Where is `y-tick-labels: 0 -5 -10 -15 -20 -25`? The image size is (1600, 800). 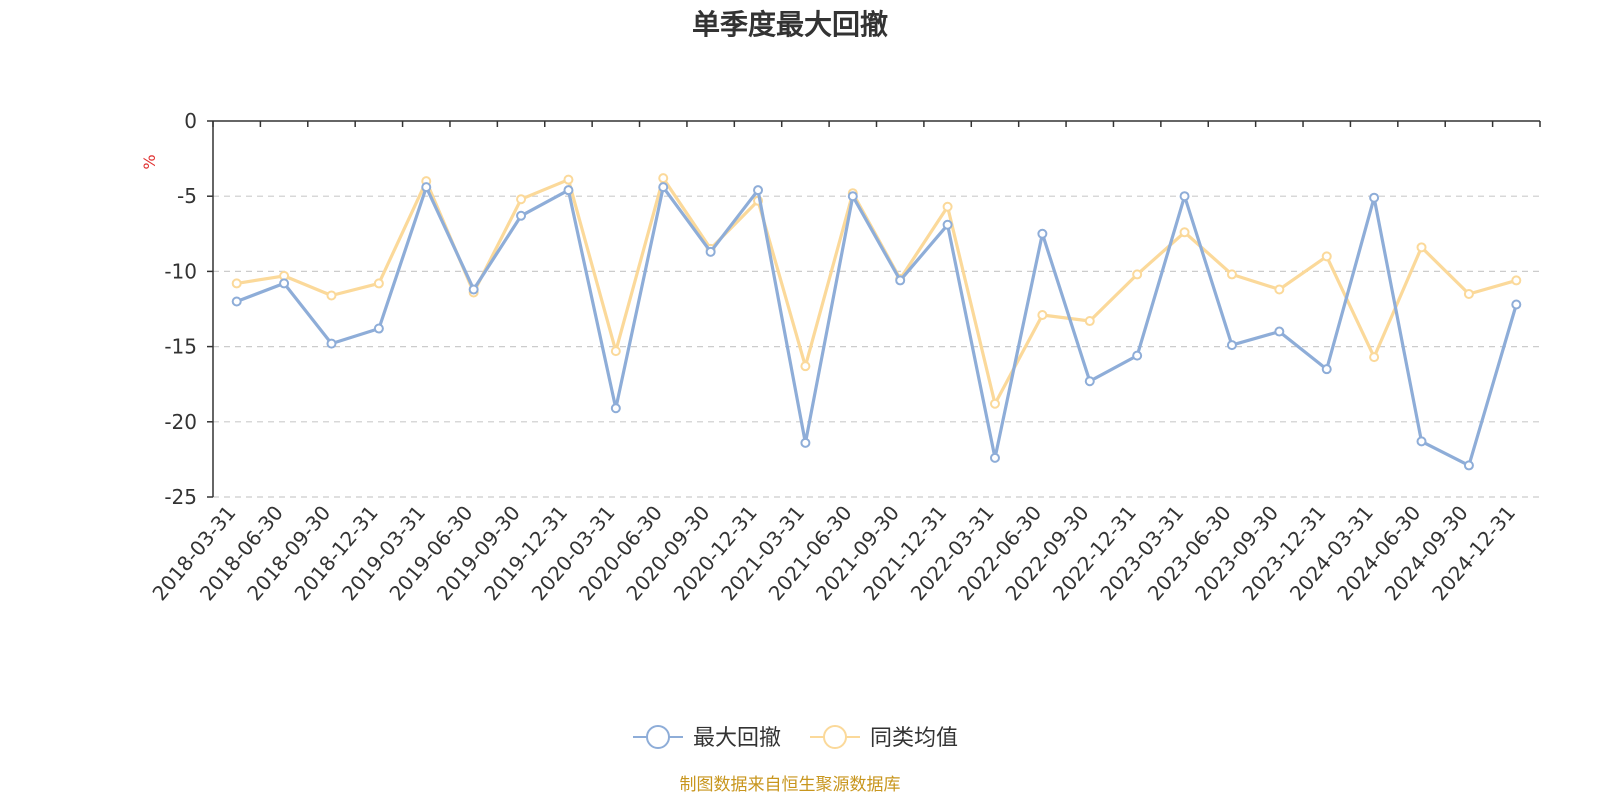
y-tick-labels: 0 -5 -10 -15 -20 -25 is located at coordinates (180, 309).